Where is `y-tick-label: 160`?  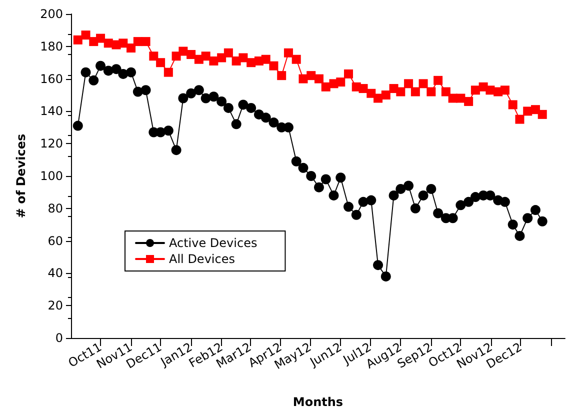
y-tick-label: 160 is located at coordinates (51, 79).